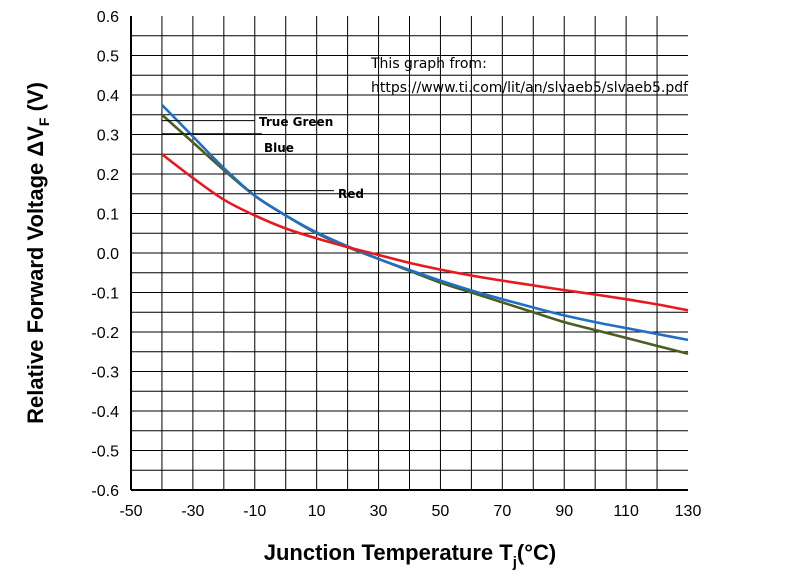  Describe the element at coordinates (536, 552) in the screenshot. I see `x-axis-title-unit: (°C)` at that location.